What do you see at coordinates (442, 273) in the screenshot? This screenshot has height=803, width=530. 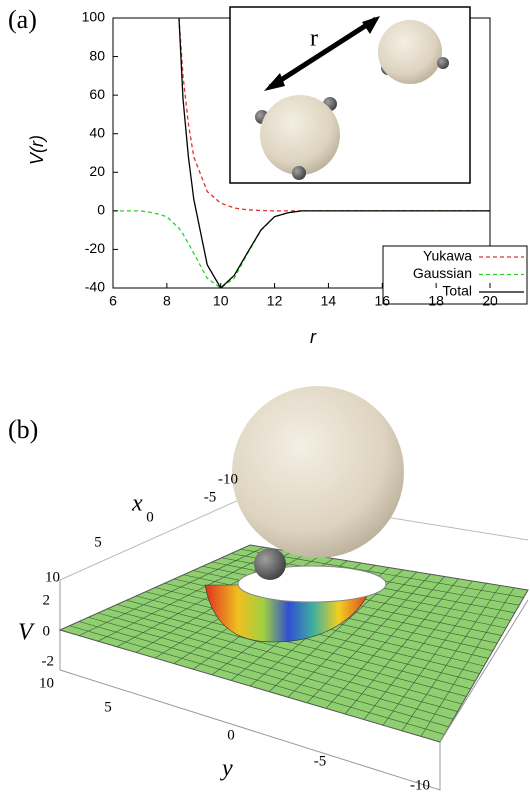 I see `legend-label: Gaussian` at bounding box center [442, 273].